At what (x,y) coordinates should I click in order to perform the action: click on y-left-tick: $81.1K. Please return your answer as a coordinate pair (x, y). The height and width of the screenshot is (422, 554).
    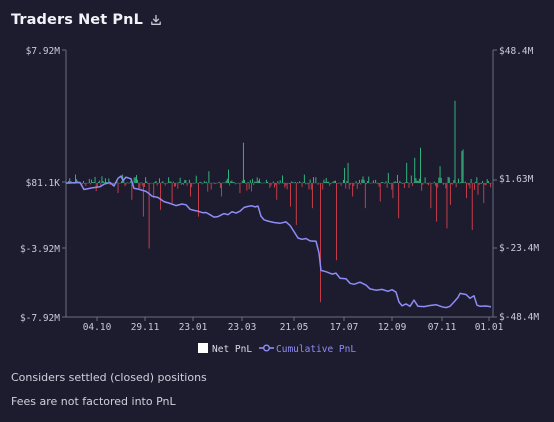
    Looking at the image, I should click on (43, 183).